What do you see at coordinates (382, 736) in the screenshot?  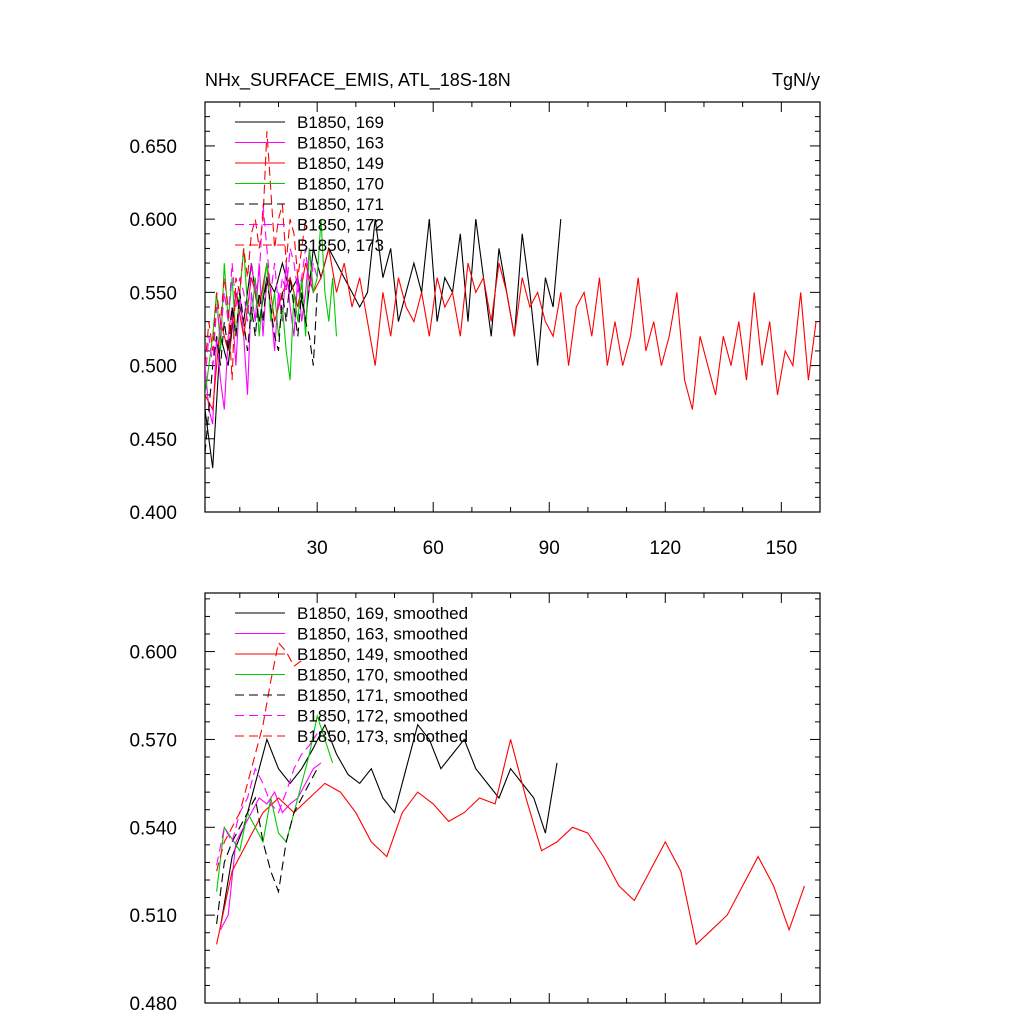 I see `legend-label: B1850, 173, smoothed` at bounding box center [382, 736].